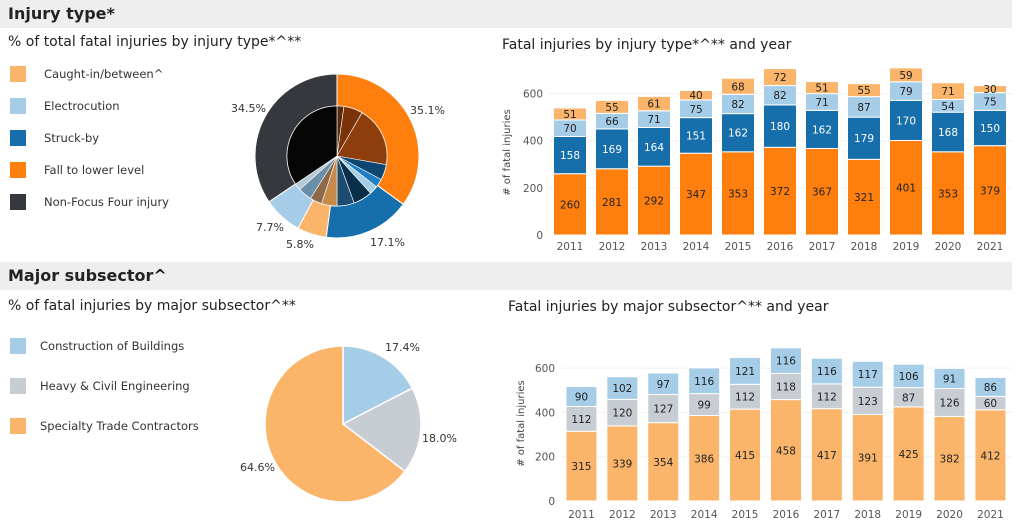 This screenshot has height=532, width=1032. I want to click on bar-segment-specialty-trade-contractors-2021, so click(990, 455).